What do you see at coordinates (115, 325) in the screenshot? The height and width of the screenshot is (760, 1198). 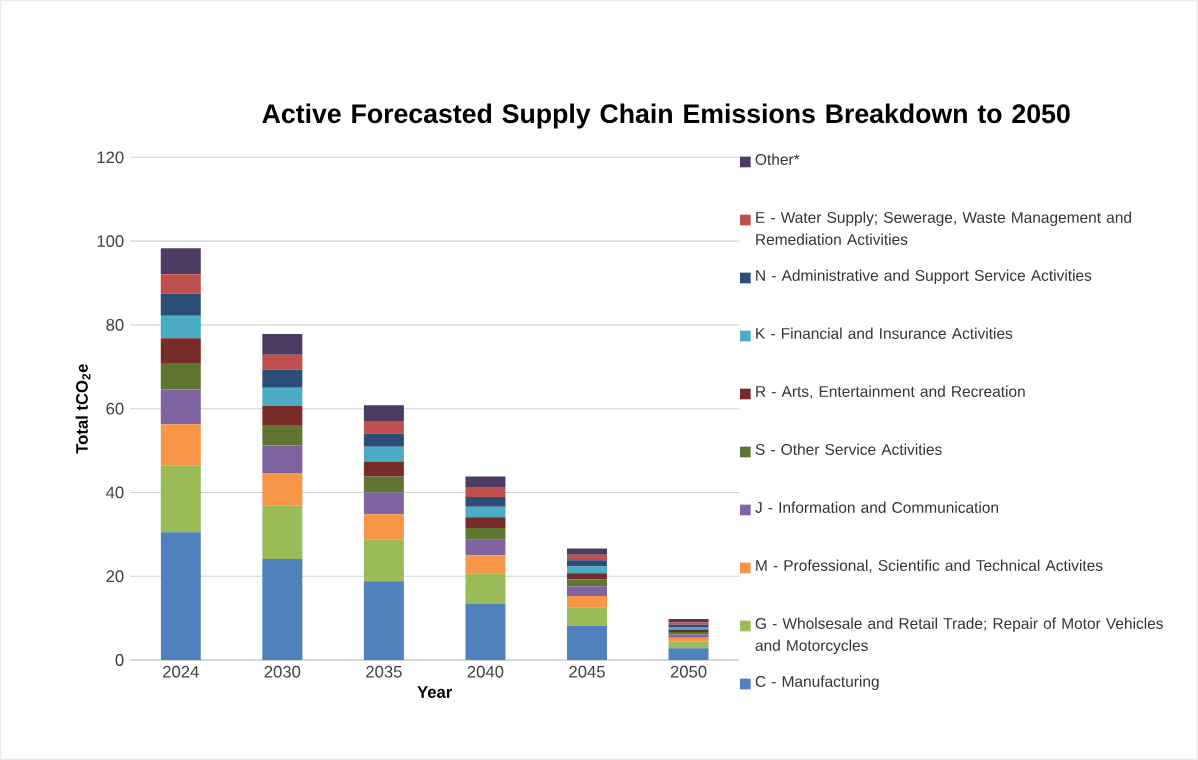 I see `y-tick-label: 80` at bounding box center [115, 325].